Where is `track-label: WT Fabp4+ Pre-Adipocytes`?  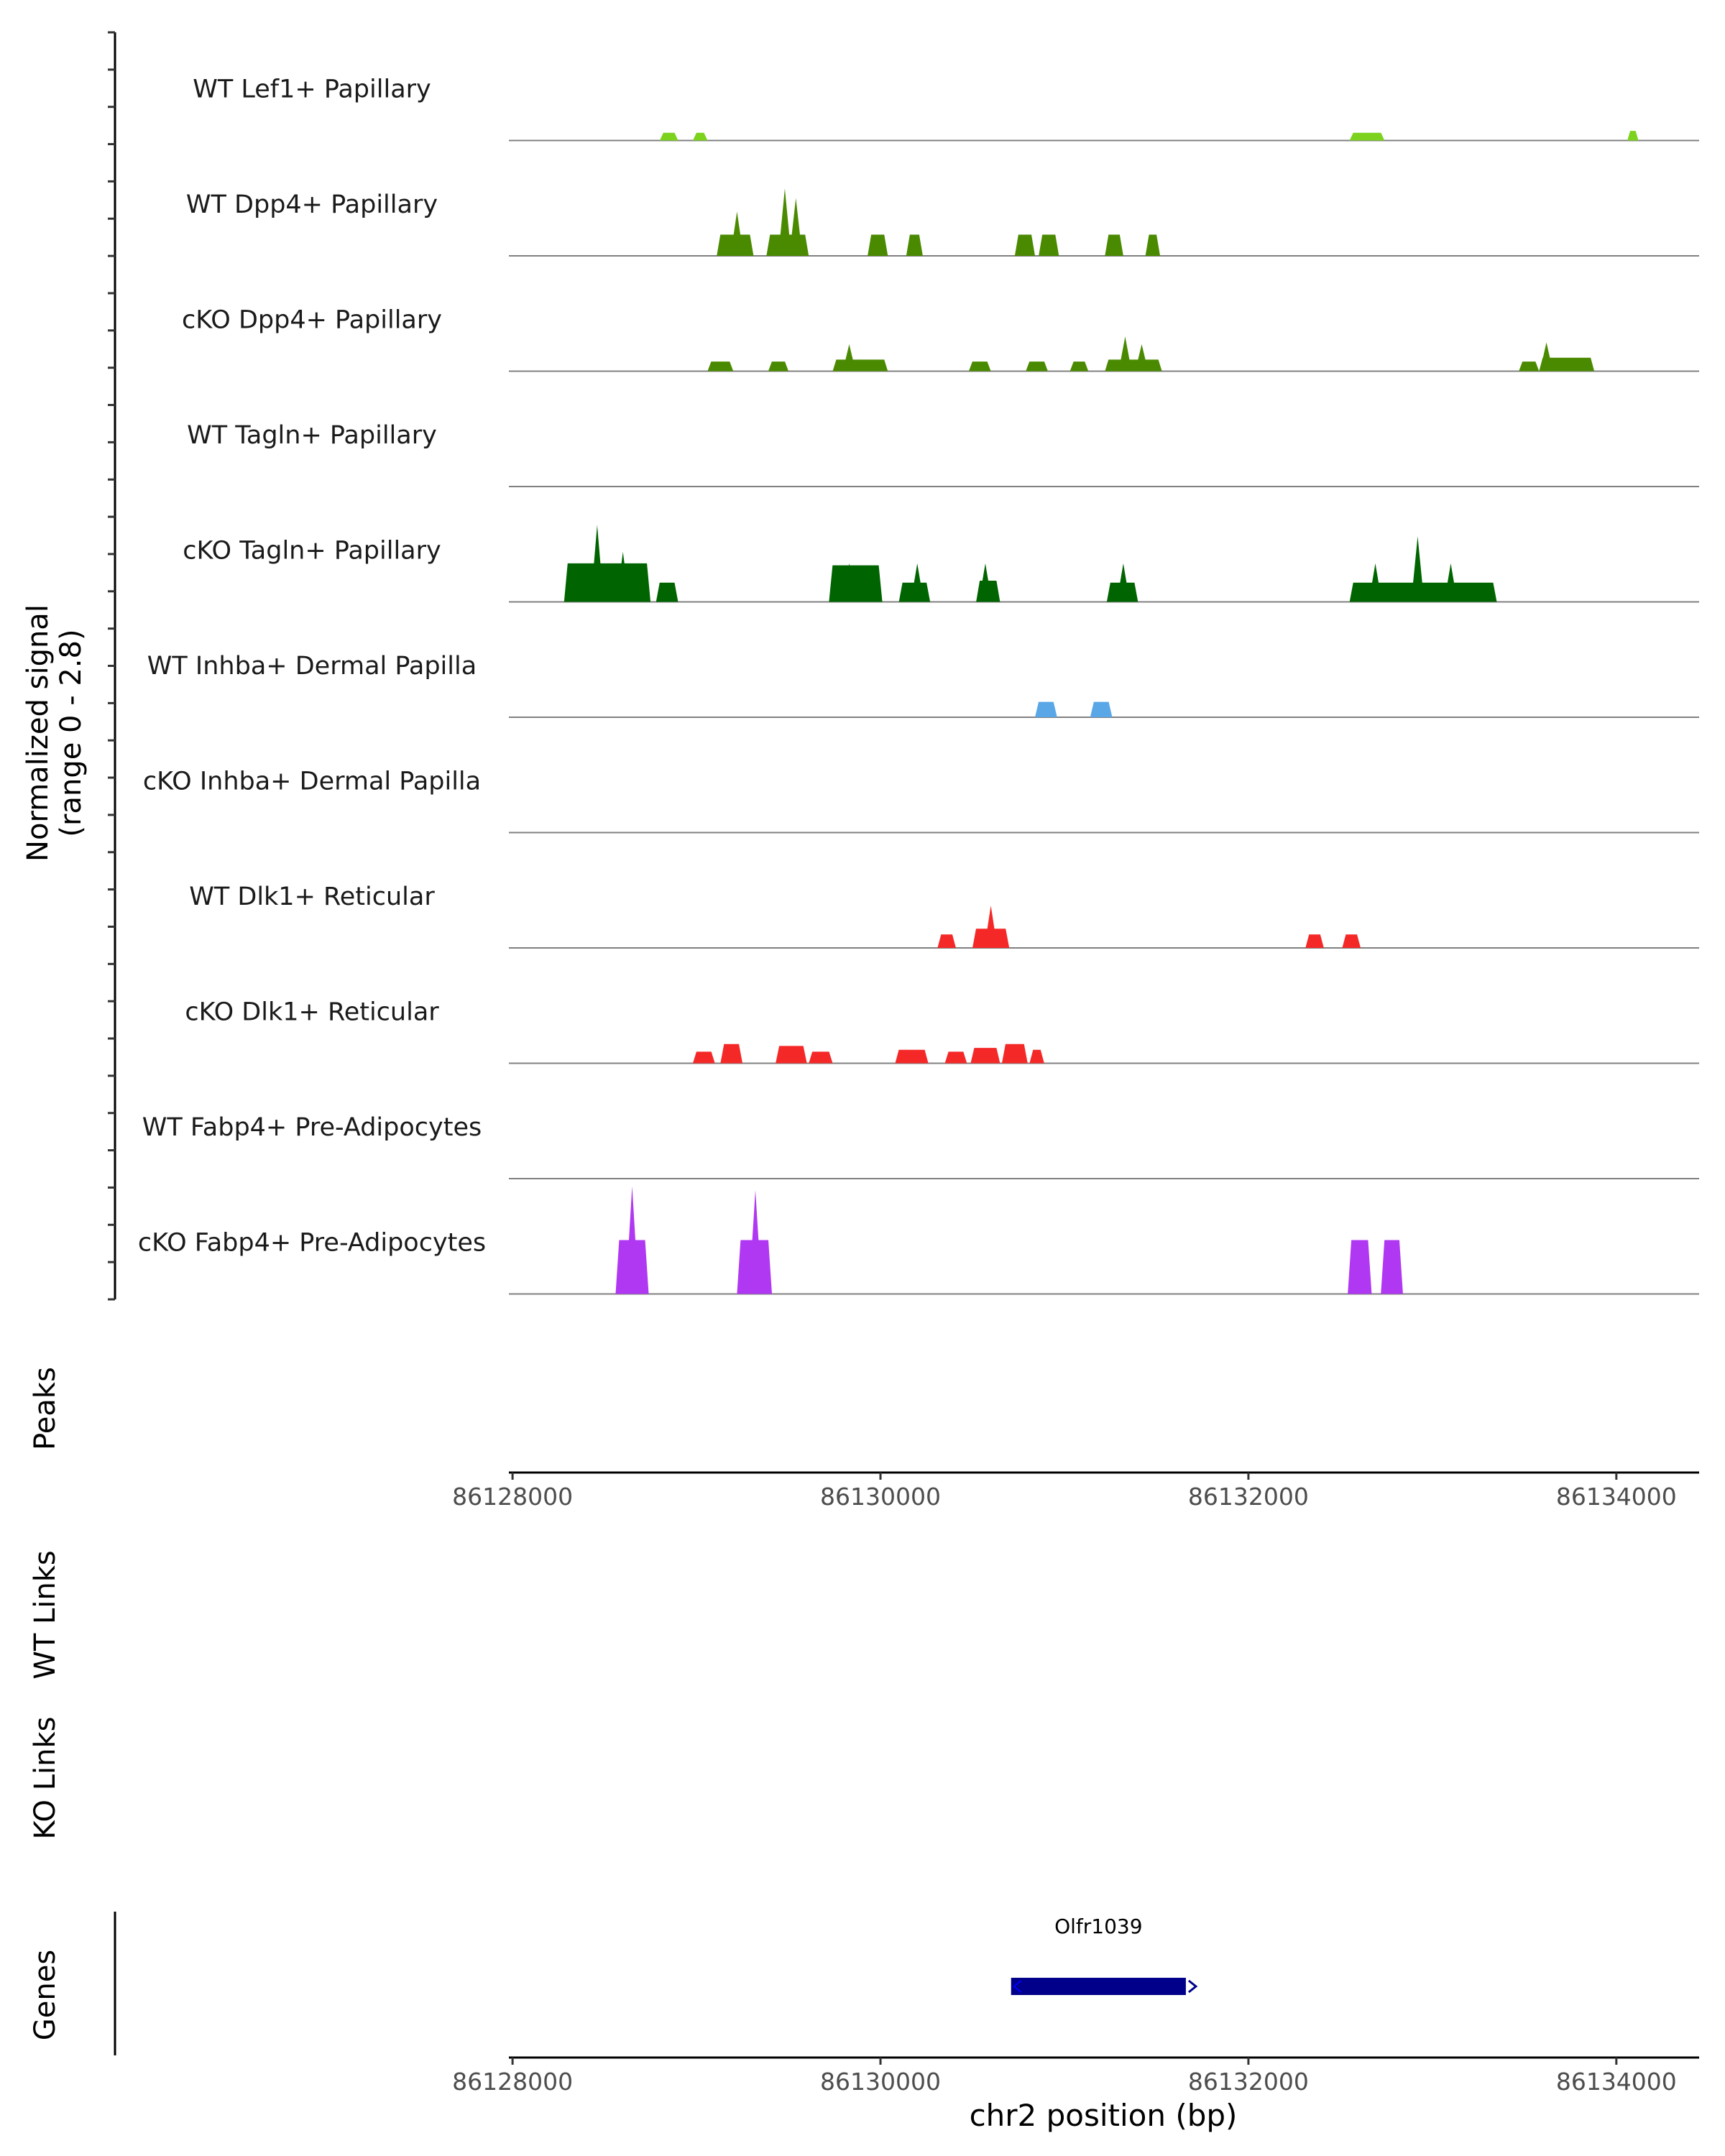 track-label: WT Fabp4+ Pre-Adipocytes is located at coordinates (312, 1127).